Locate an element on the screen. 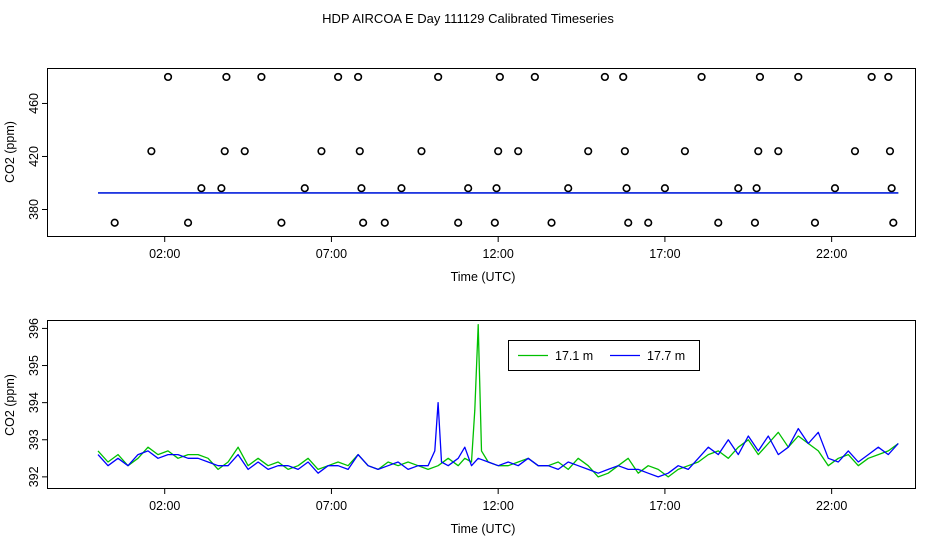 The height and width of the screenshot is (540, 936). legend-label-17-1m: 17.1 m is located at coordinates (574, 356).